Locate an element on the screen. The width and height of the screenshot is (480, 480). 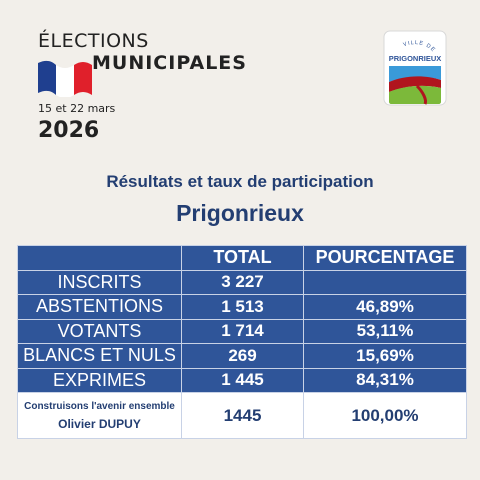
table-row: VOTANTS 1 714 53,11% is located at coordinates (242, 331).